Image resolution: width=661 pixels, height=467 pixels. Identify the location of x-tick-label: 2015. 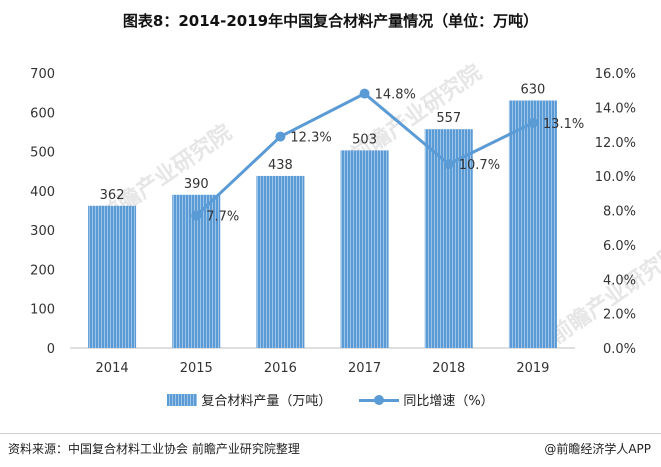
(196, 368).